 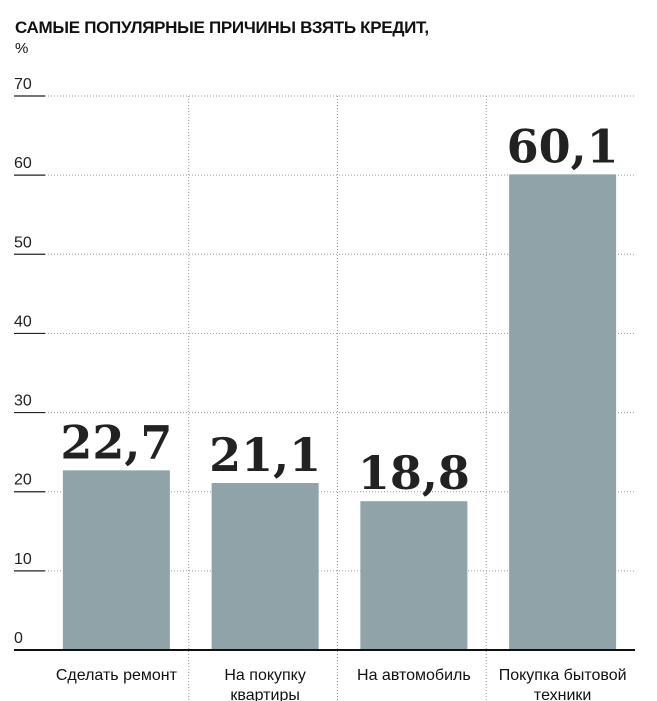 What do you see at coordinates (563, 146) in the screenshot?
I see `bar-value-label: 60,1` at bounding box center [563, 146].